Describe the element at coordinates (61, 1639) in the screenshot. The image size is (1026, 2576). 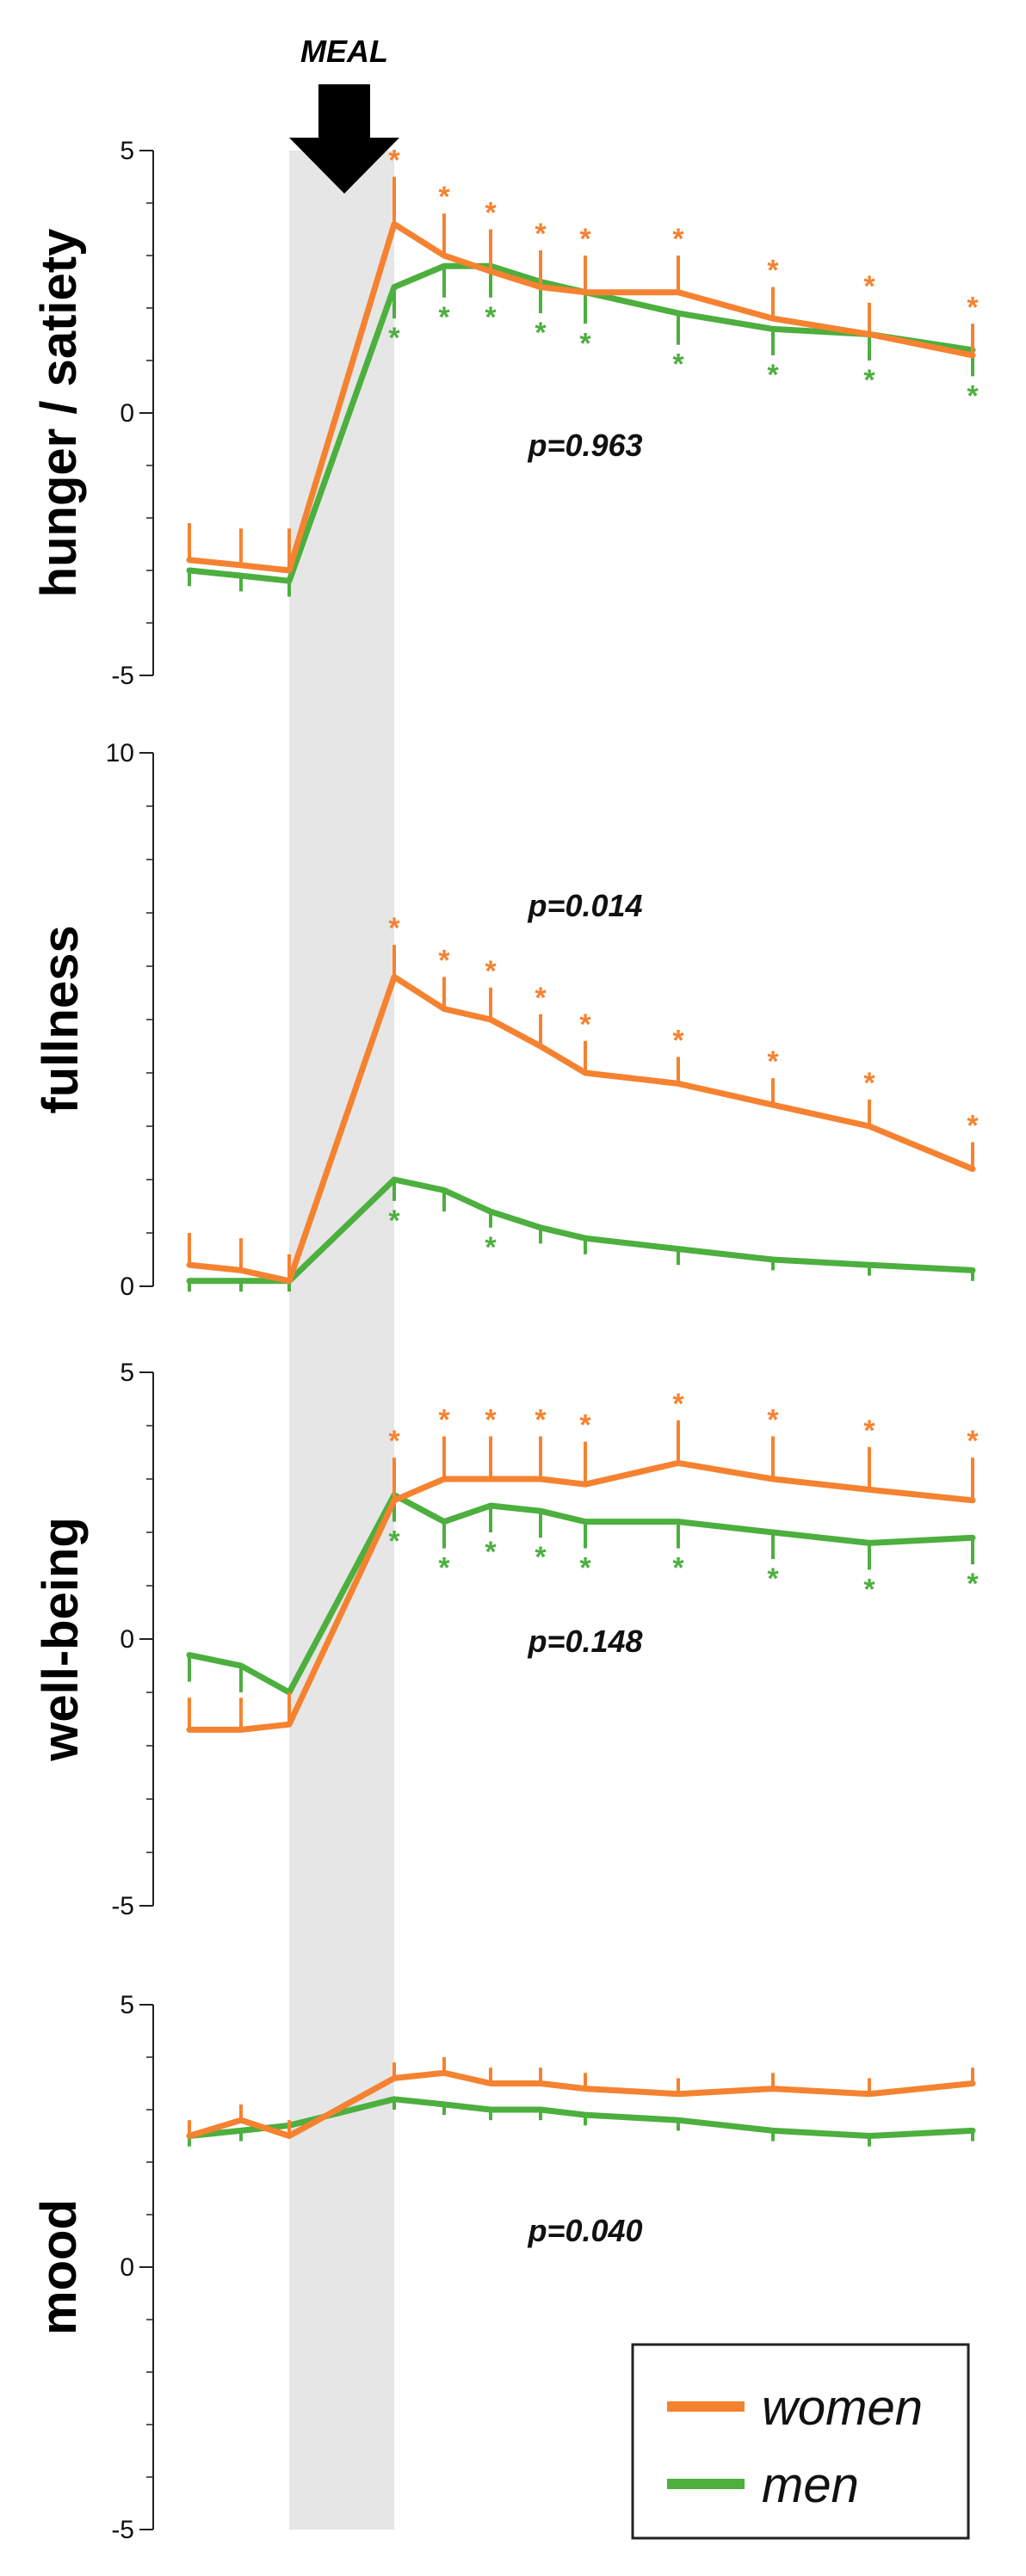
I see `y-axis-label: well-being` at that location.